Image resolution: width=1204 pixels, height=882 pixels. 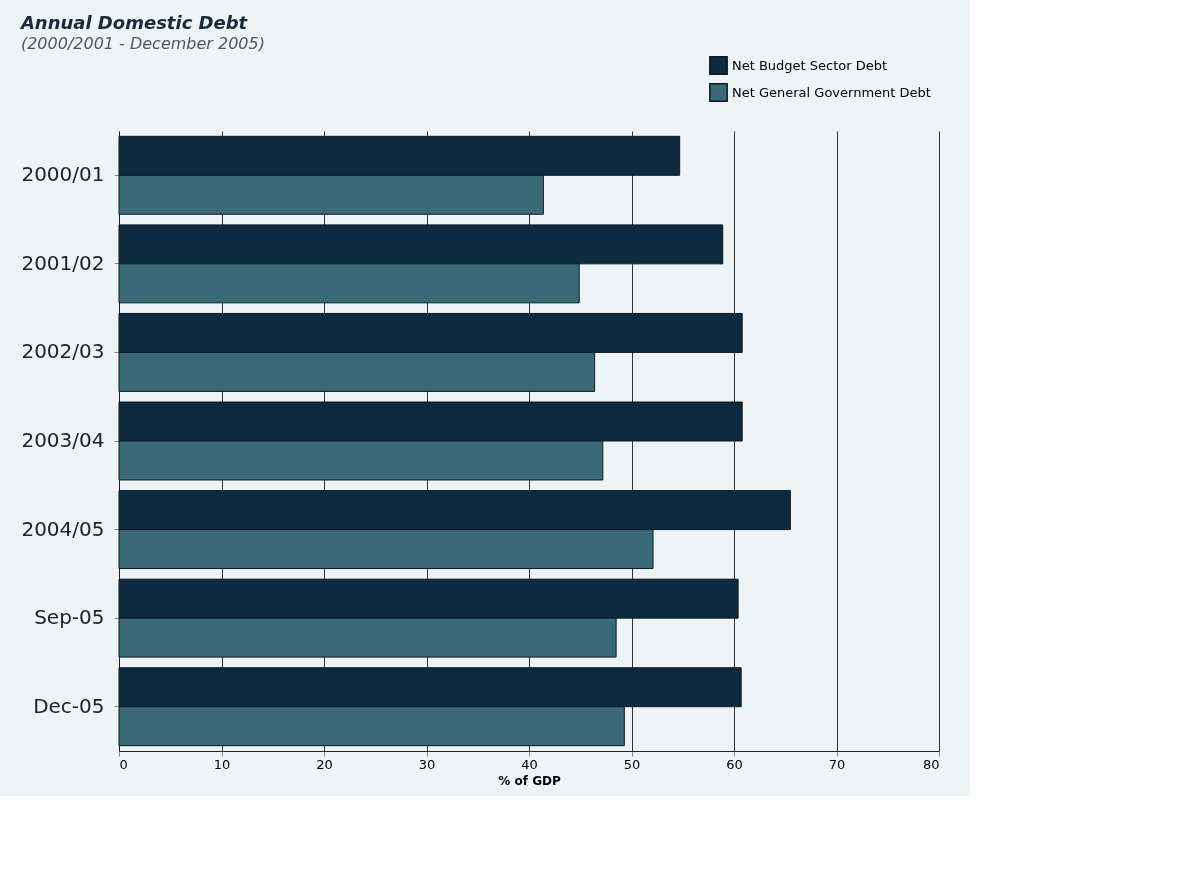 What do you see at coordinates (427, 764) in the screenshot?
I see `x-tick-label: 30` at bounding box center [427, 764].